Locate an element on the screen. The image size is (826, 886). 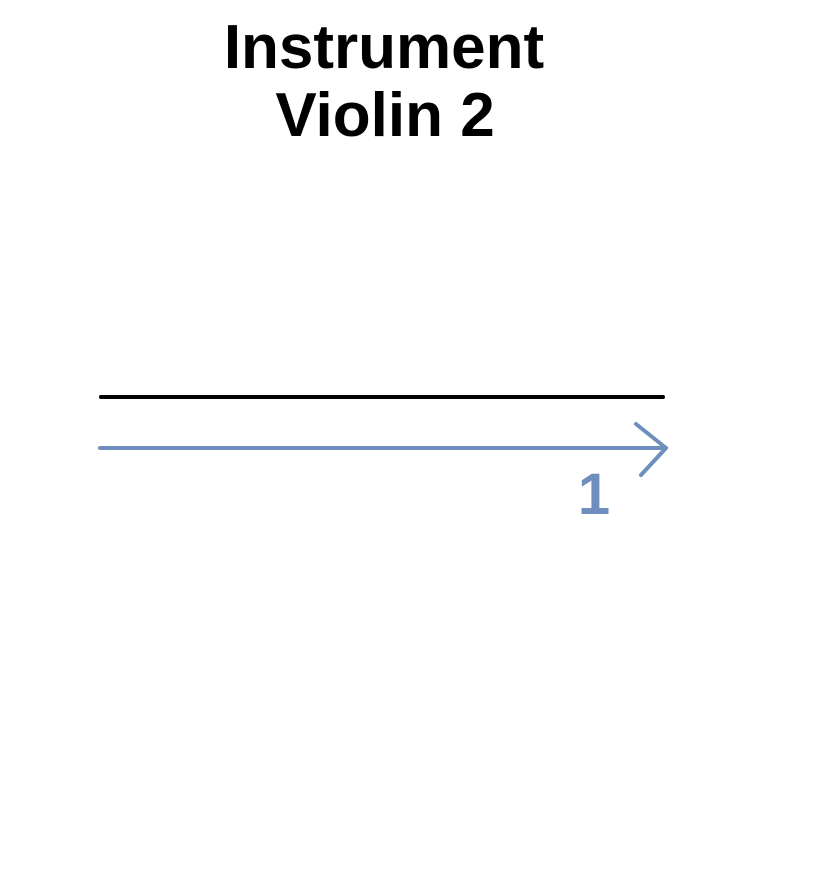
arrow-head is located at coordinates (651, 449).